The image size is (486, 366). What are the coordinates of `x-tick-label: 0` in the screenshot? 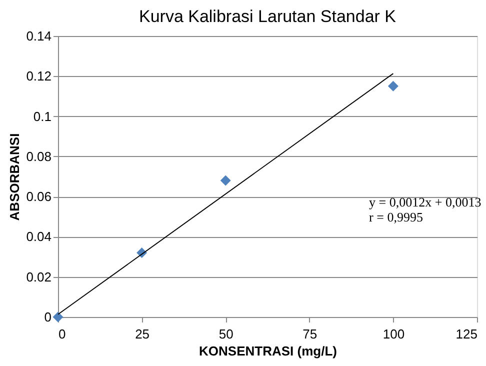 It's located at (62, 334).